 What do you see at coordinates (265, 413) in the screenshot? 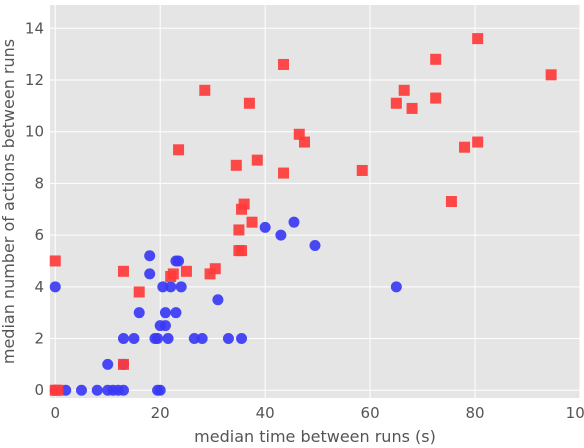
I see `x-tick-label: 40` at bounding box center [265, 413].